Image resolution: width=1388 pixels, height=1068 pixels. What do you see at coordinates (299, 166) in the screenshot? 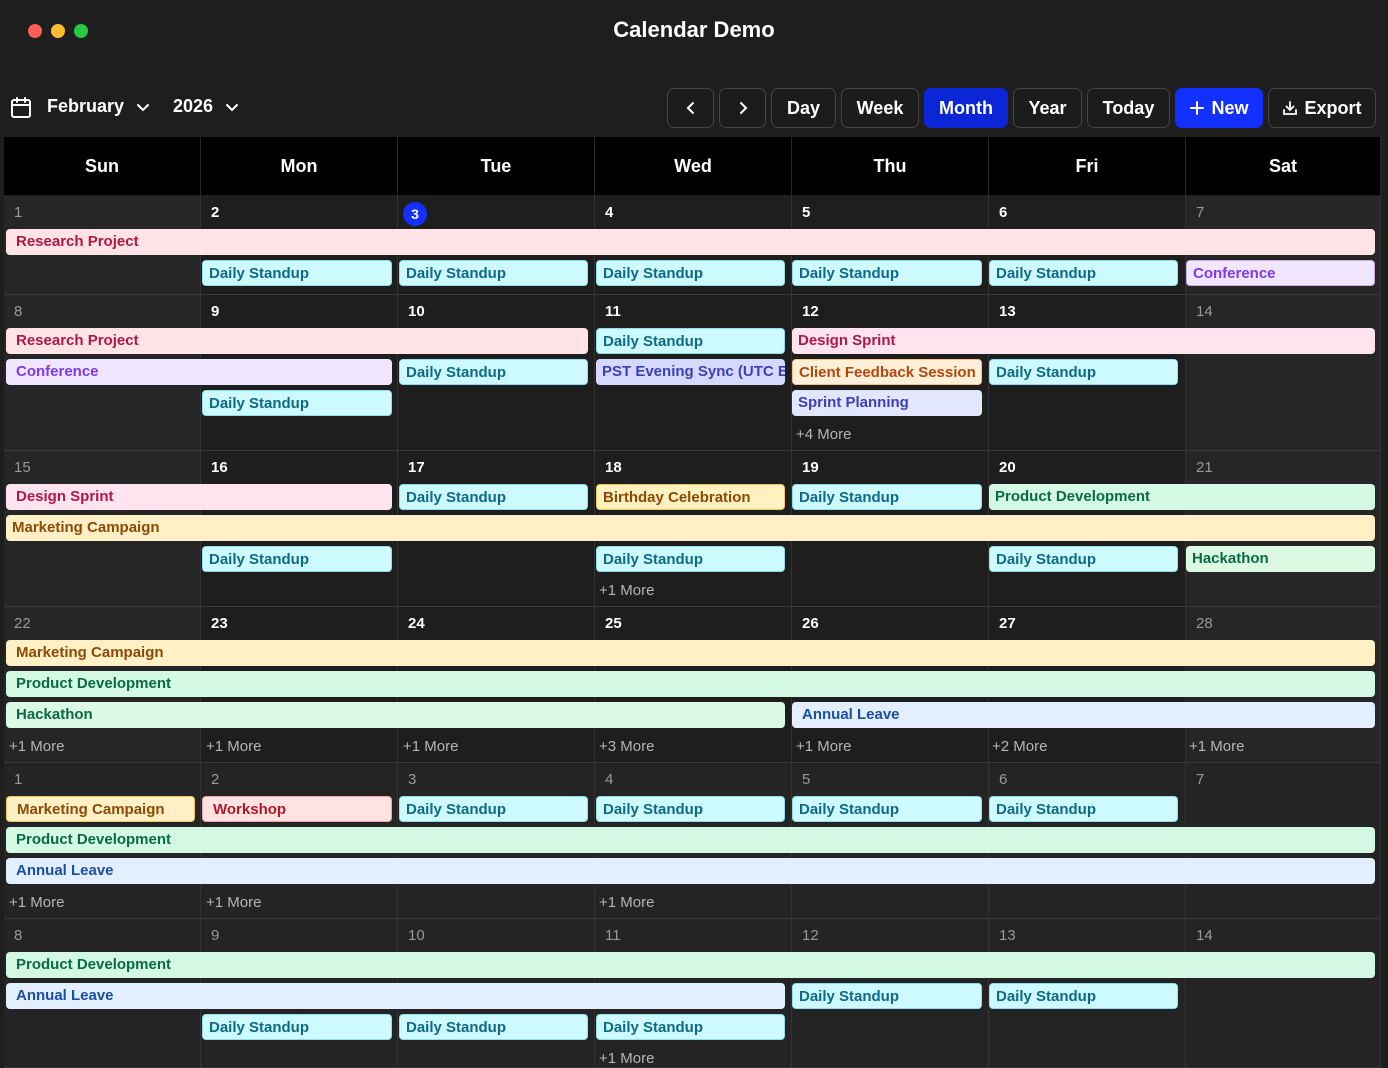
I see `weekday-header-mon: Mon` at bounding box center [299, 166].